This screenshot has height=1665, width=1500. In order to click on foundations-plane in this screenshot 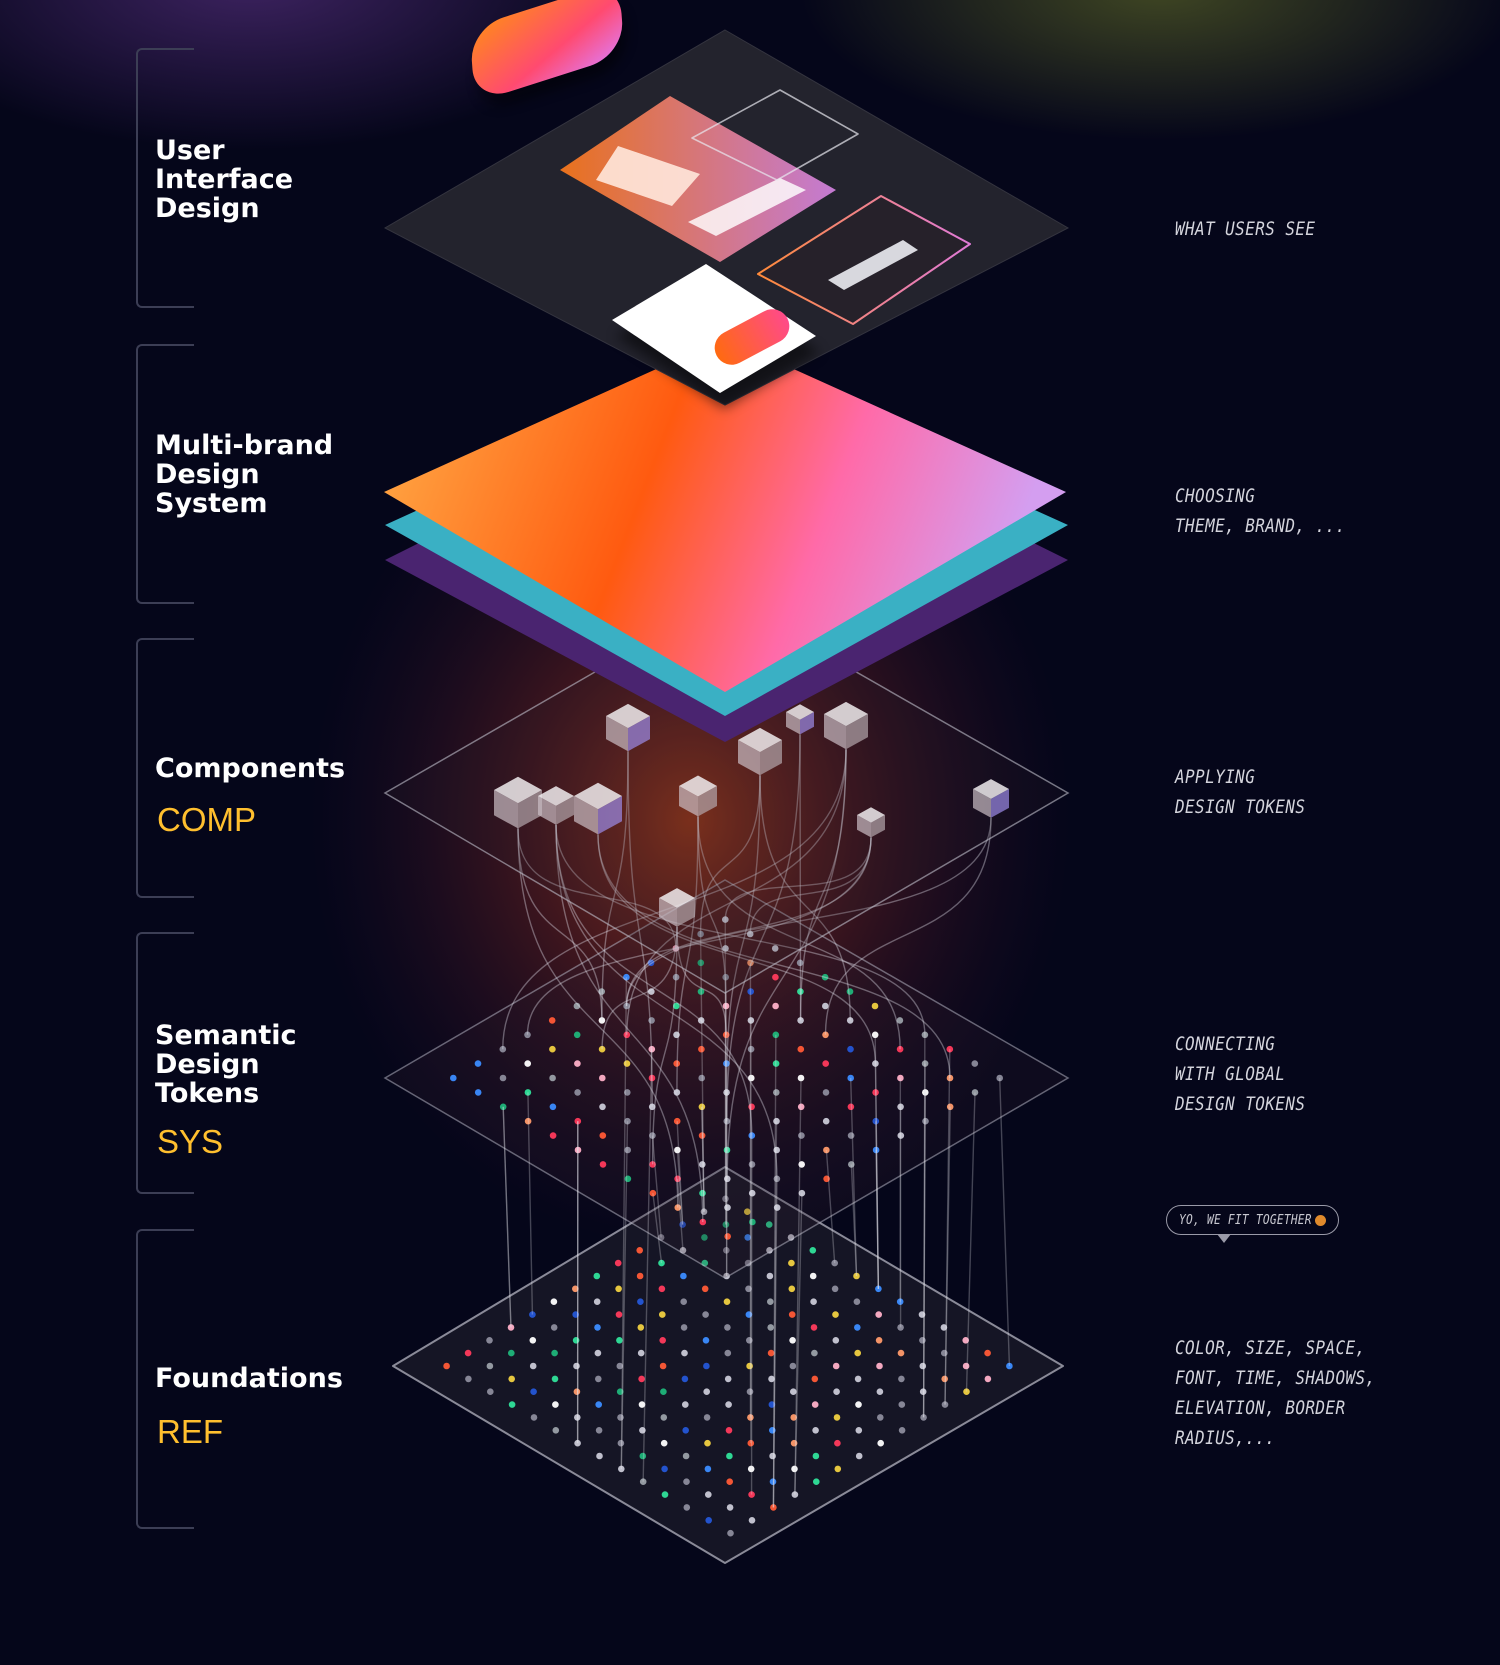, I will do `click(728, 1365)`.